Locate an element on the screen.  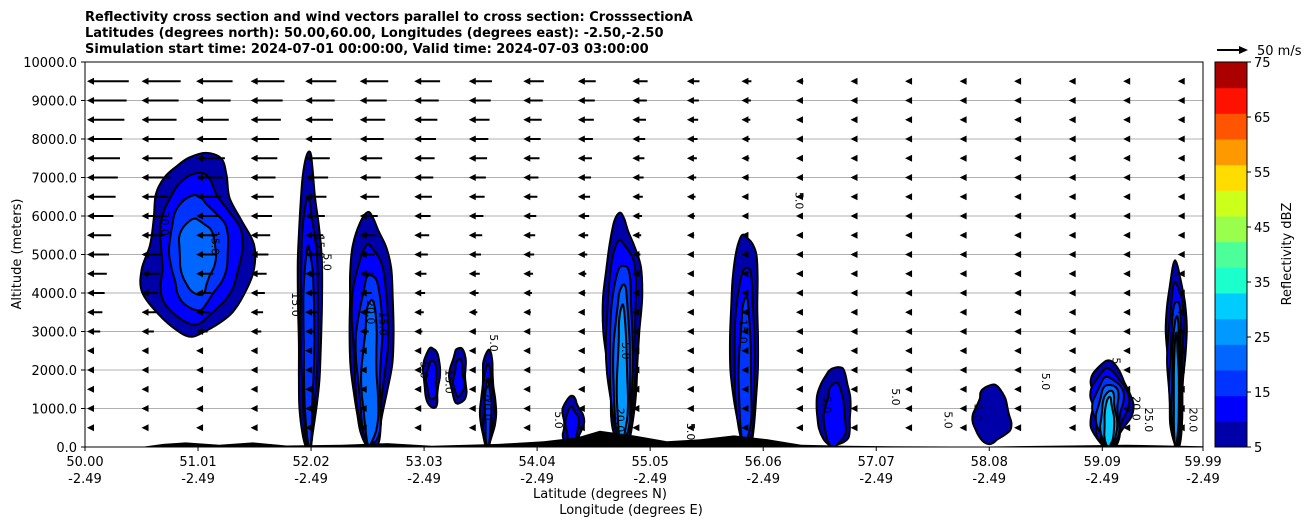
x-tick-label-lat: 54.04 is located at coordinates (537, 462).